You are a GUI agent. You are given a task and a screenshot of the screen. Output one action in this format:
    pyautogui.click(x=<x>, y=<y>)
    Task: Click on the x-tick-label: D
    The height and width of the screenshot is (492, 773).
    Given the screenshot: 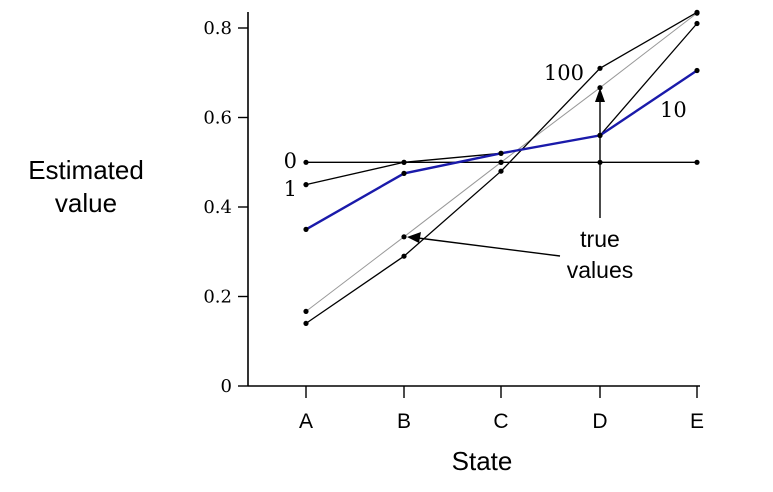 What is the action you would take?
    pyautogui.click(x=599, y=421)
    